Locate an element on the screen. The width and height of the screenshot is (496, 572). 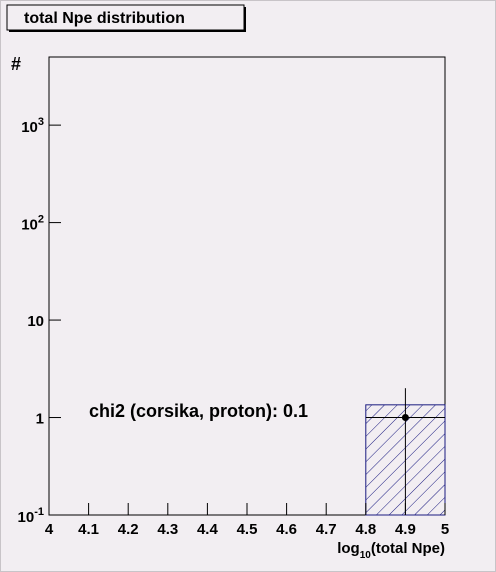
y-tick-exponent: -1 is located at coordinates (39, 512).